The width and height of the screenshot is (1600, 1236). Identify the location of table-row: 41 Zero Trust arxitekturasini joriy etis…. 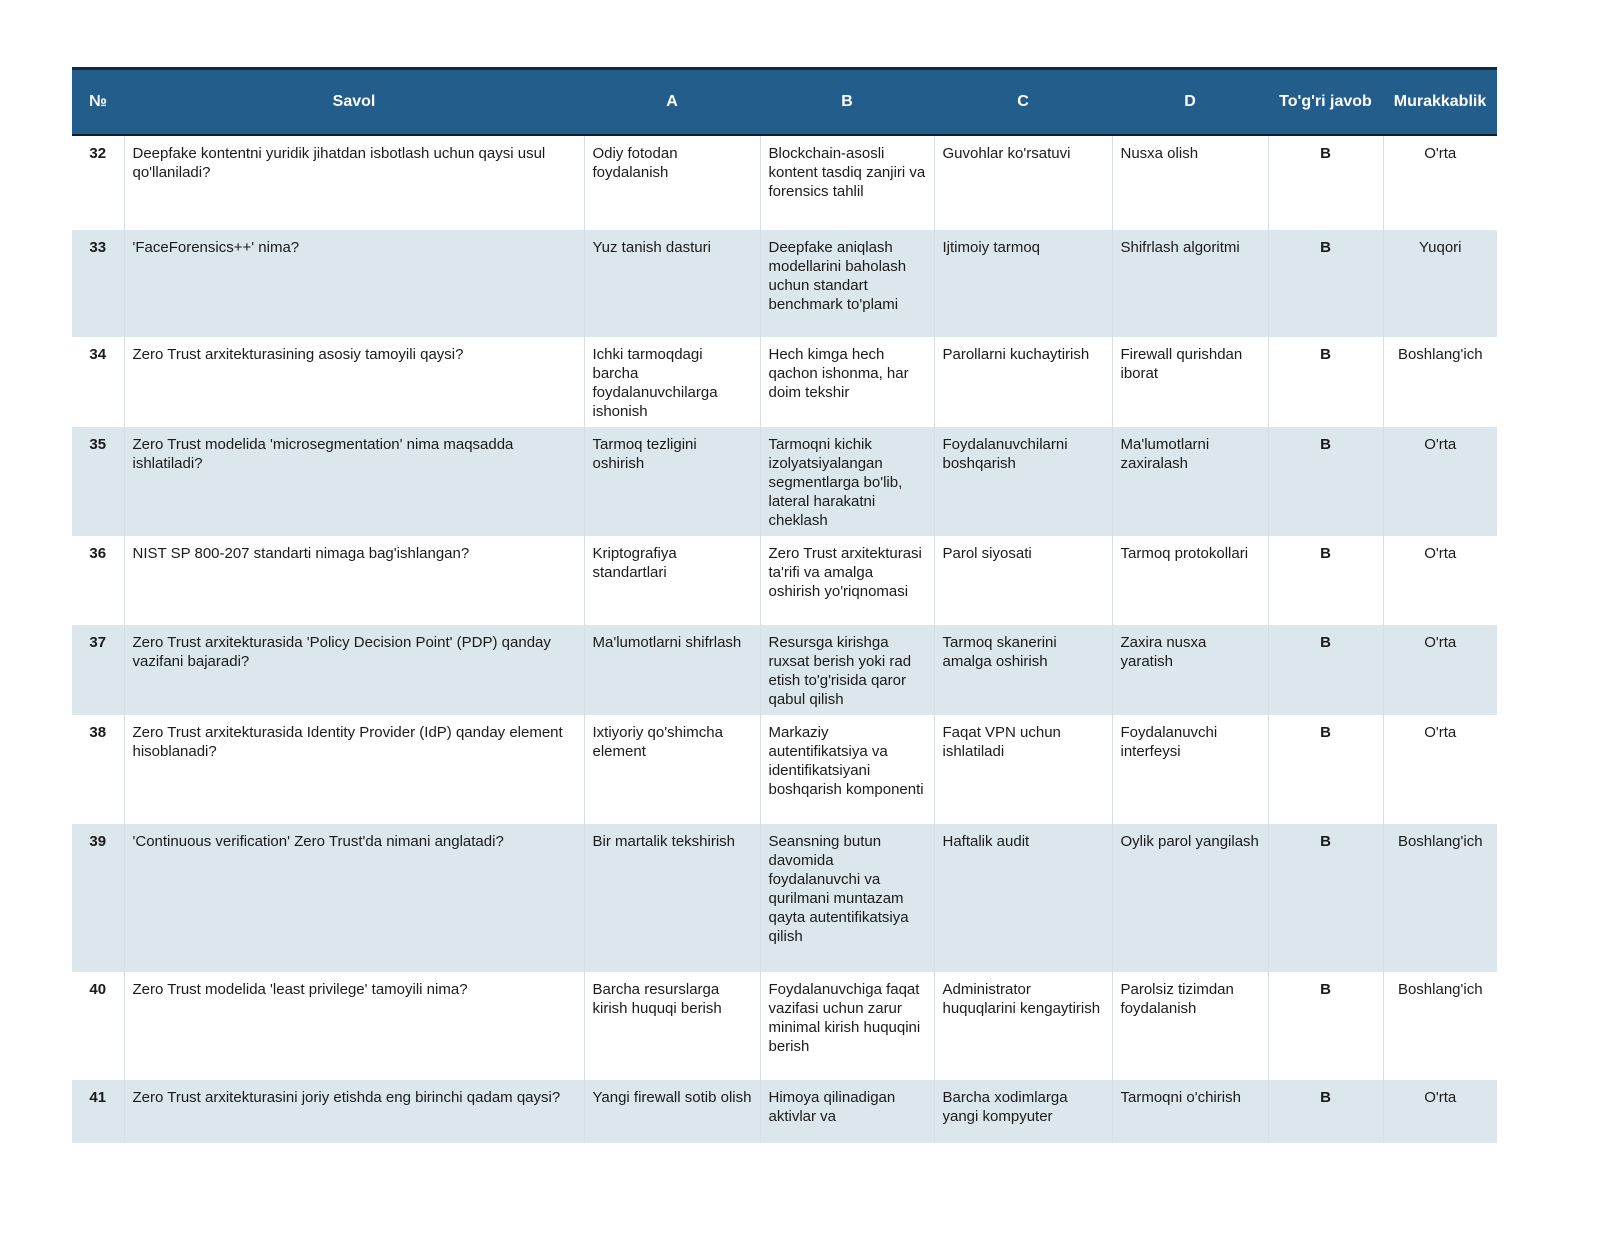
(784, 1111).